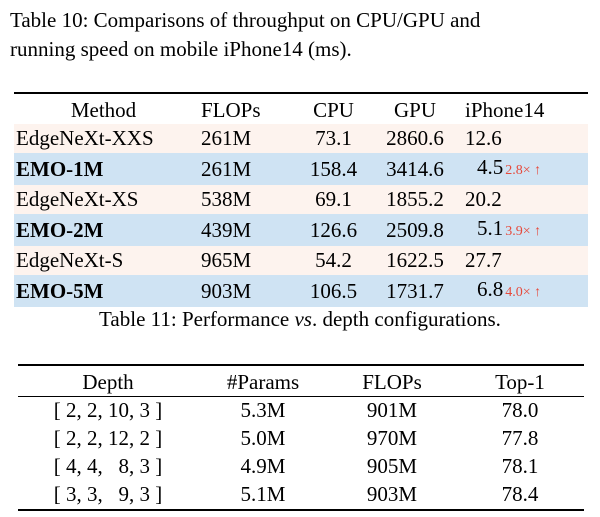 The image size is (600, 517). Describe the element at coordinates (415, 291) in the screenshot. I see `gpu-cell: 1731.7` at that location.